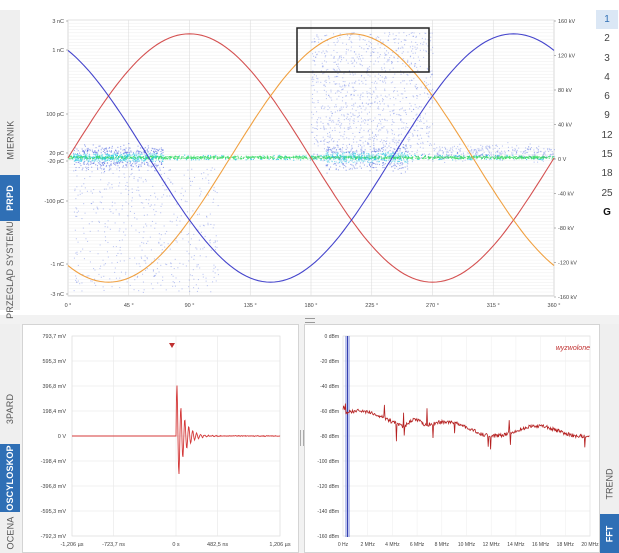 The image size is (619, 553). What do you see at coordinates (607, 97) in the screenshot?
I see `scale-option-6: 6` at bounding box center [607, 97].